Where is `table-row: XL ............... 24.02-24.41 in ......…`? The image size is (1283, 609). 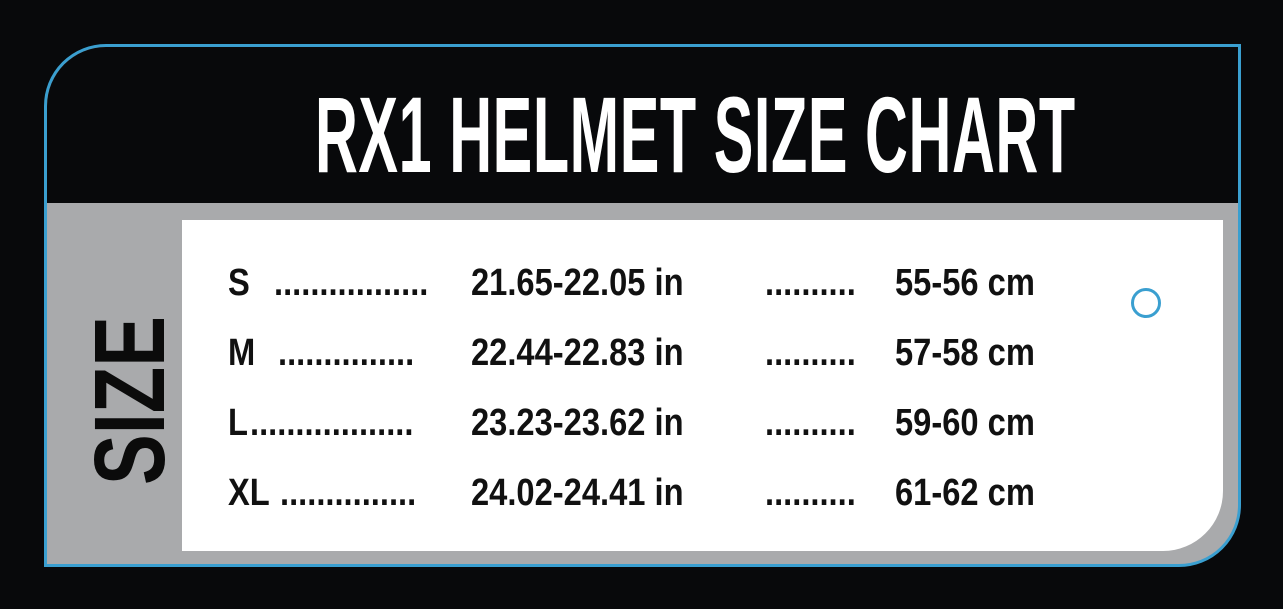
table-row: XL ............... 24.02-24.41 in ......… is located at coordinates (702, 493).